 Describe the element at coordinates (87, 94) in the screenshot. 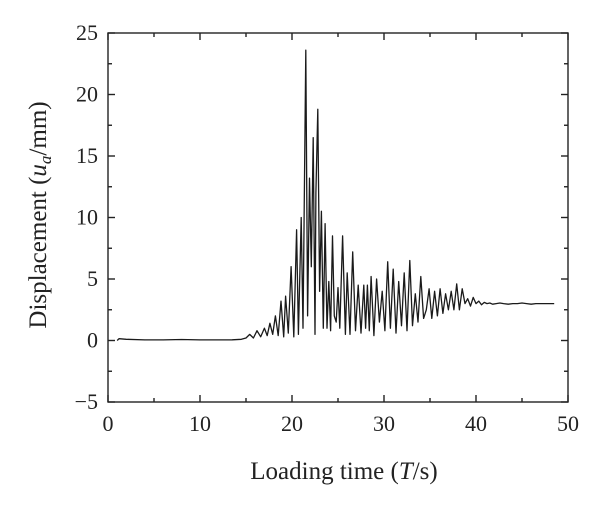

I see `y-tick-label: 20` at that location.